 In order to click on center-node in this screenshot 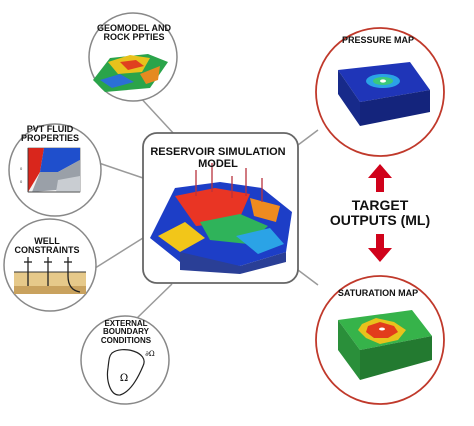, I will do `click(220, 208)`.